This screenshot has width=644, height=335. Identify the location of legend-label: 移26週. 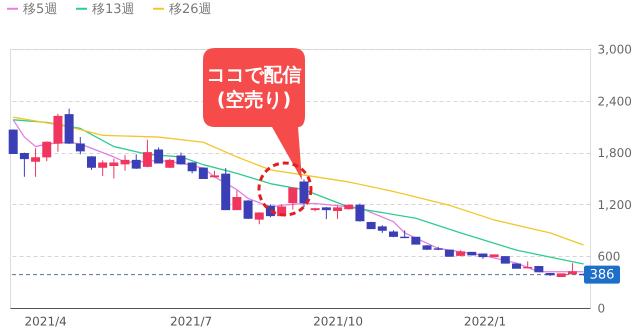
(190, 9).